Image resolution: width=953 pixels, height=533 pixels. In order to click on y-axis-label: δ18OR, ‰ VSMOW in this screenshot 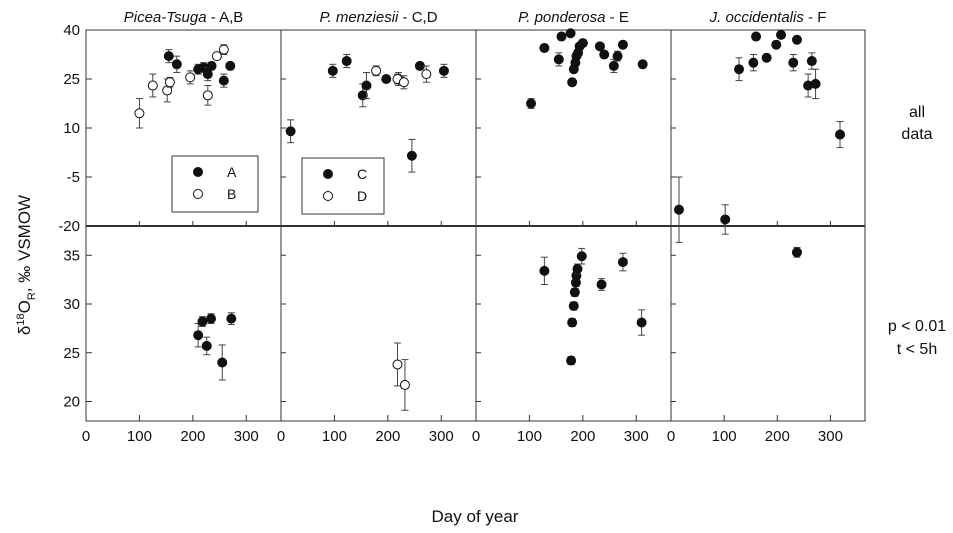, I will do `click(26, 265)`.